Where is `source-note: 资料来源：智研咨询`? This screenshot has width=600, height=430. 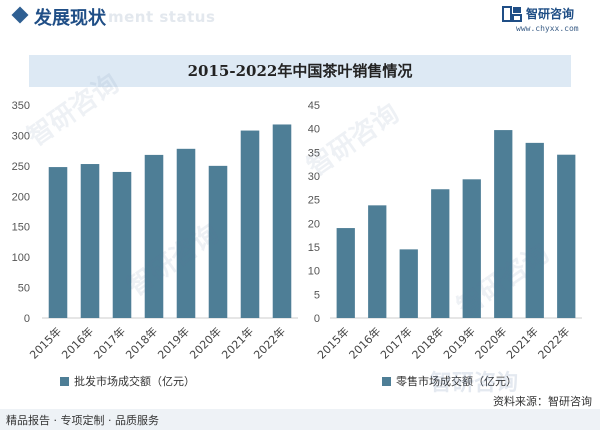
source-note: 资料来源：智研咨询 is located at coordinates (542, 401).